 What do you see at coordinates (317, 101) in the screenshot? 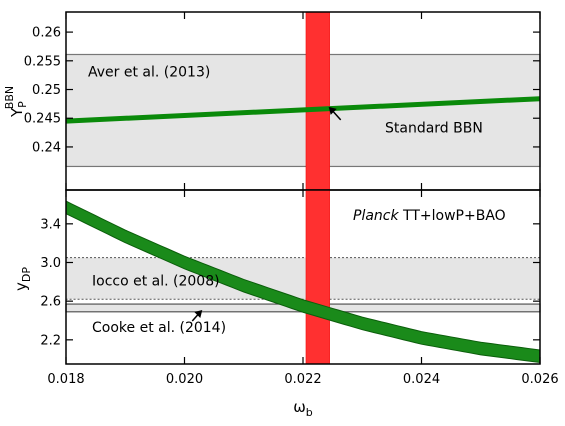
I see `planck-band-top` at bounding box center [317, 101].